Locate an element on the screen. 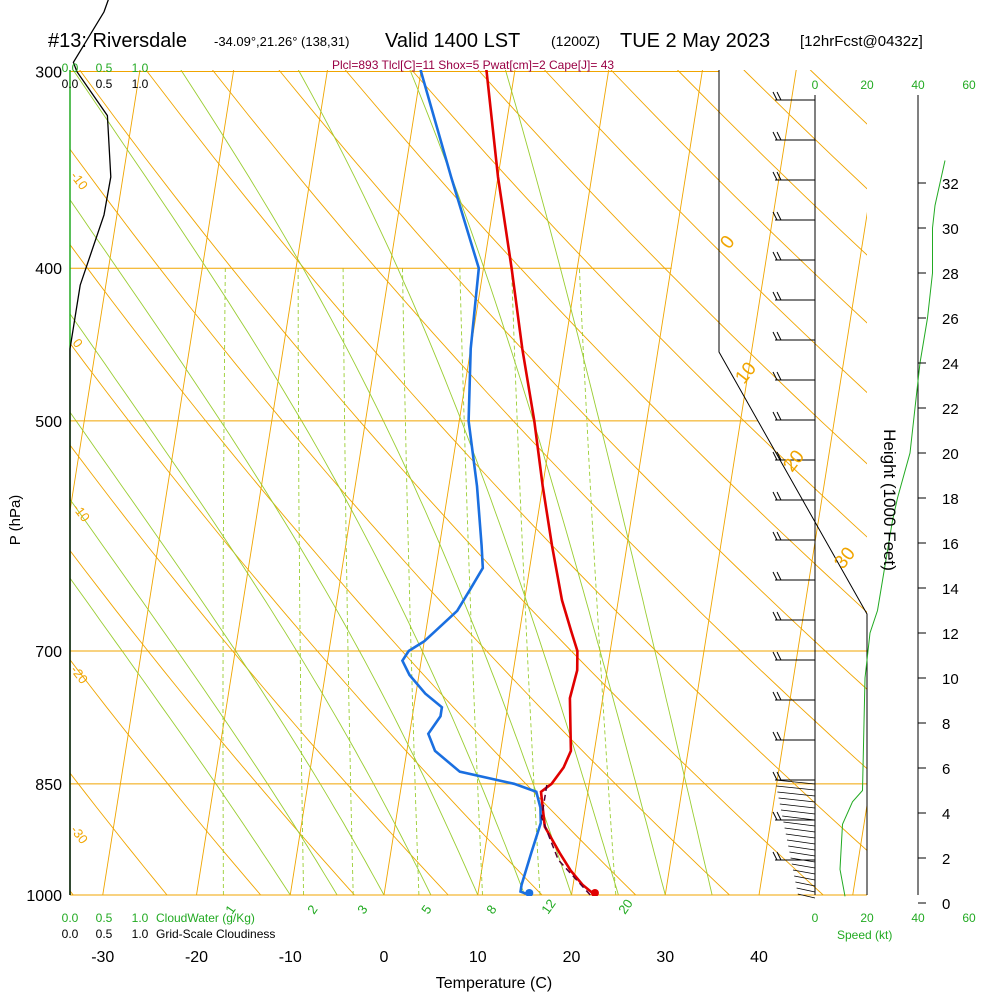  height-tick-label: 14 is located at coordinates (950, 589).